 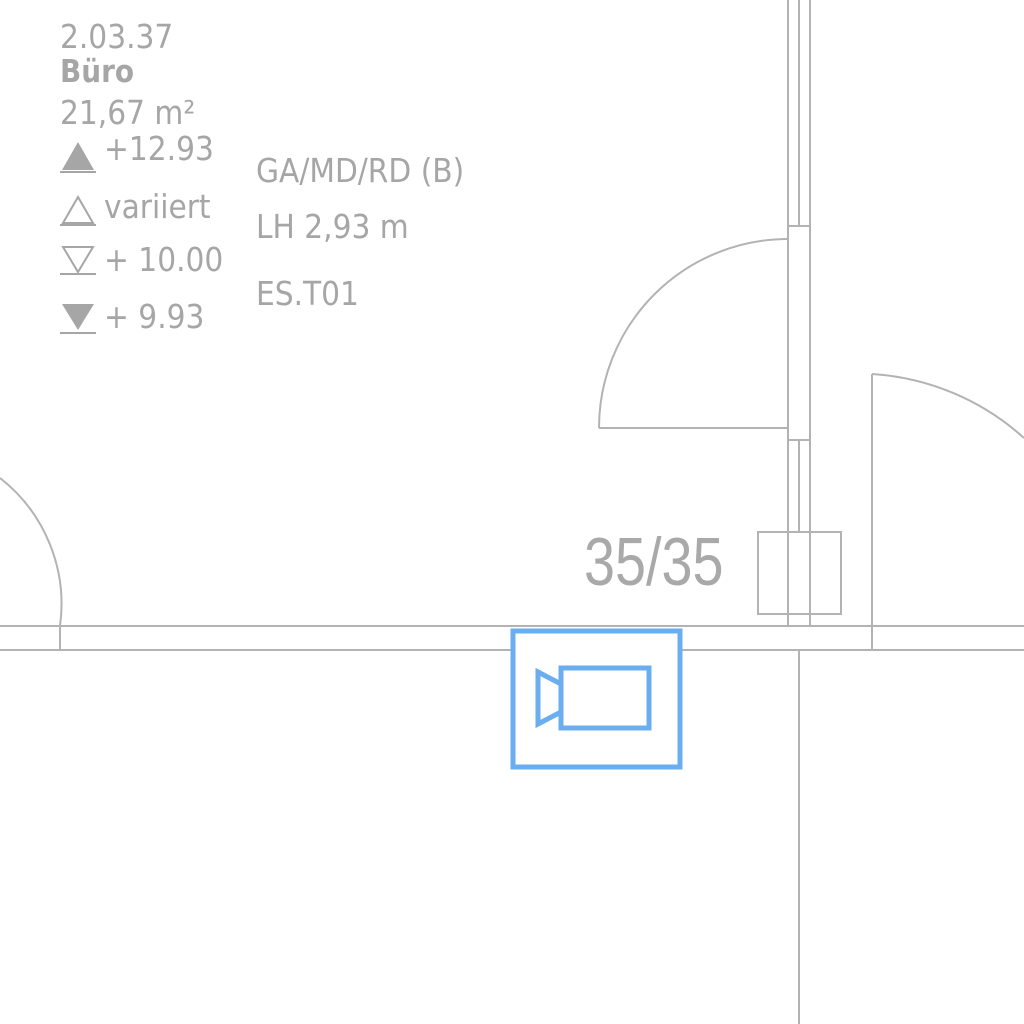 What do you see at coordinates (799, 573) in the screenshot?
I see `column-box` at bounding box center [799, 573].